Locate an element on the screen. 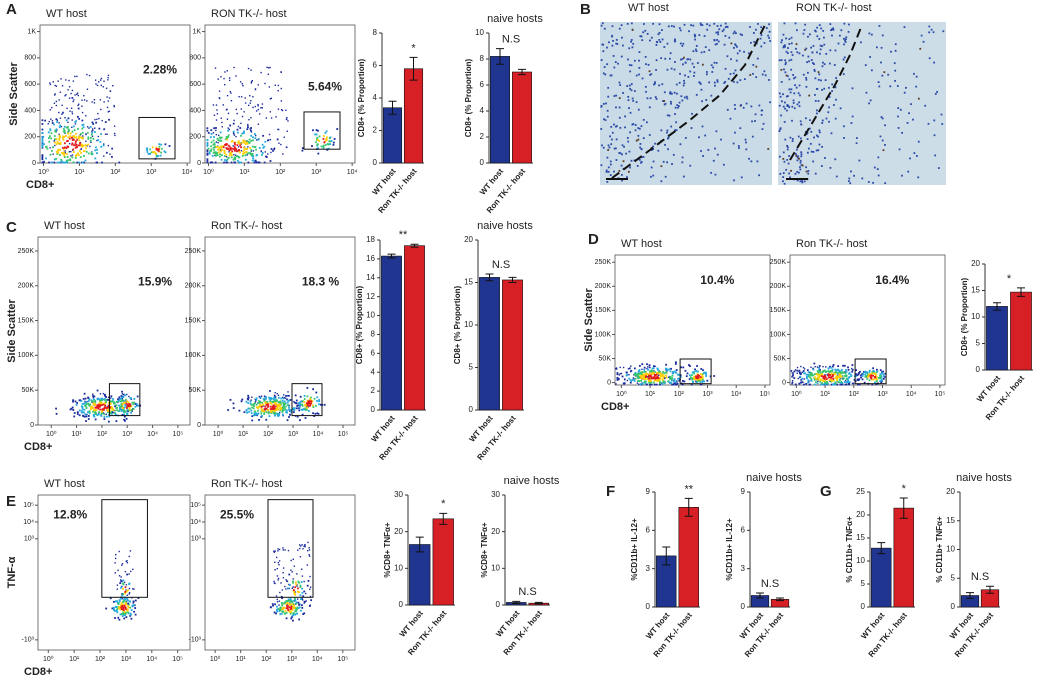 This screenshot has height=685, width=1050. y-tick-label: 30 is located at coordinates (398, 494).